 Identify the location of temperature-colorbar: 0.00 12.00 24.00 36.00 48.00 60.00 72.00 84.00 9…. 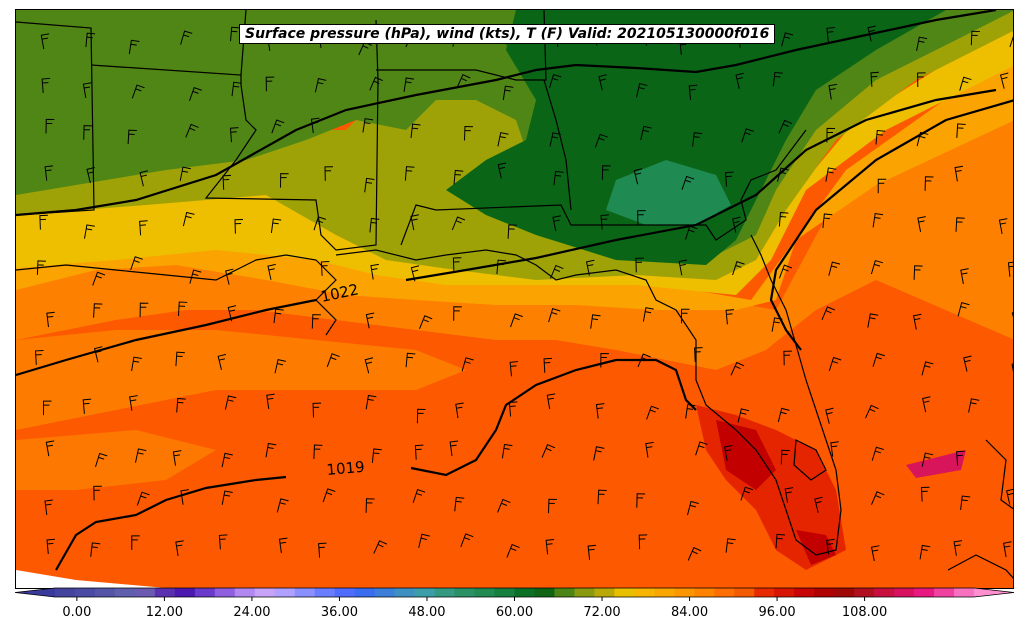
(514, 603).